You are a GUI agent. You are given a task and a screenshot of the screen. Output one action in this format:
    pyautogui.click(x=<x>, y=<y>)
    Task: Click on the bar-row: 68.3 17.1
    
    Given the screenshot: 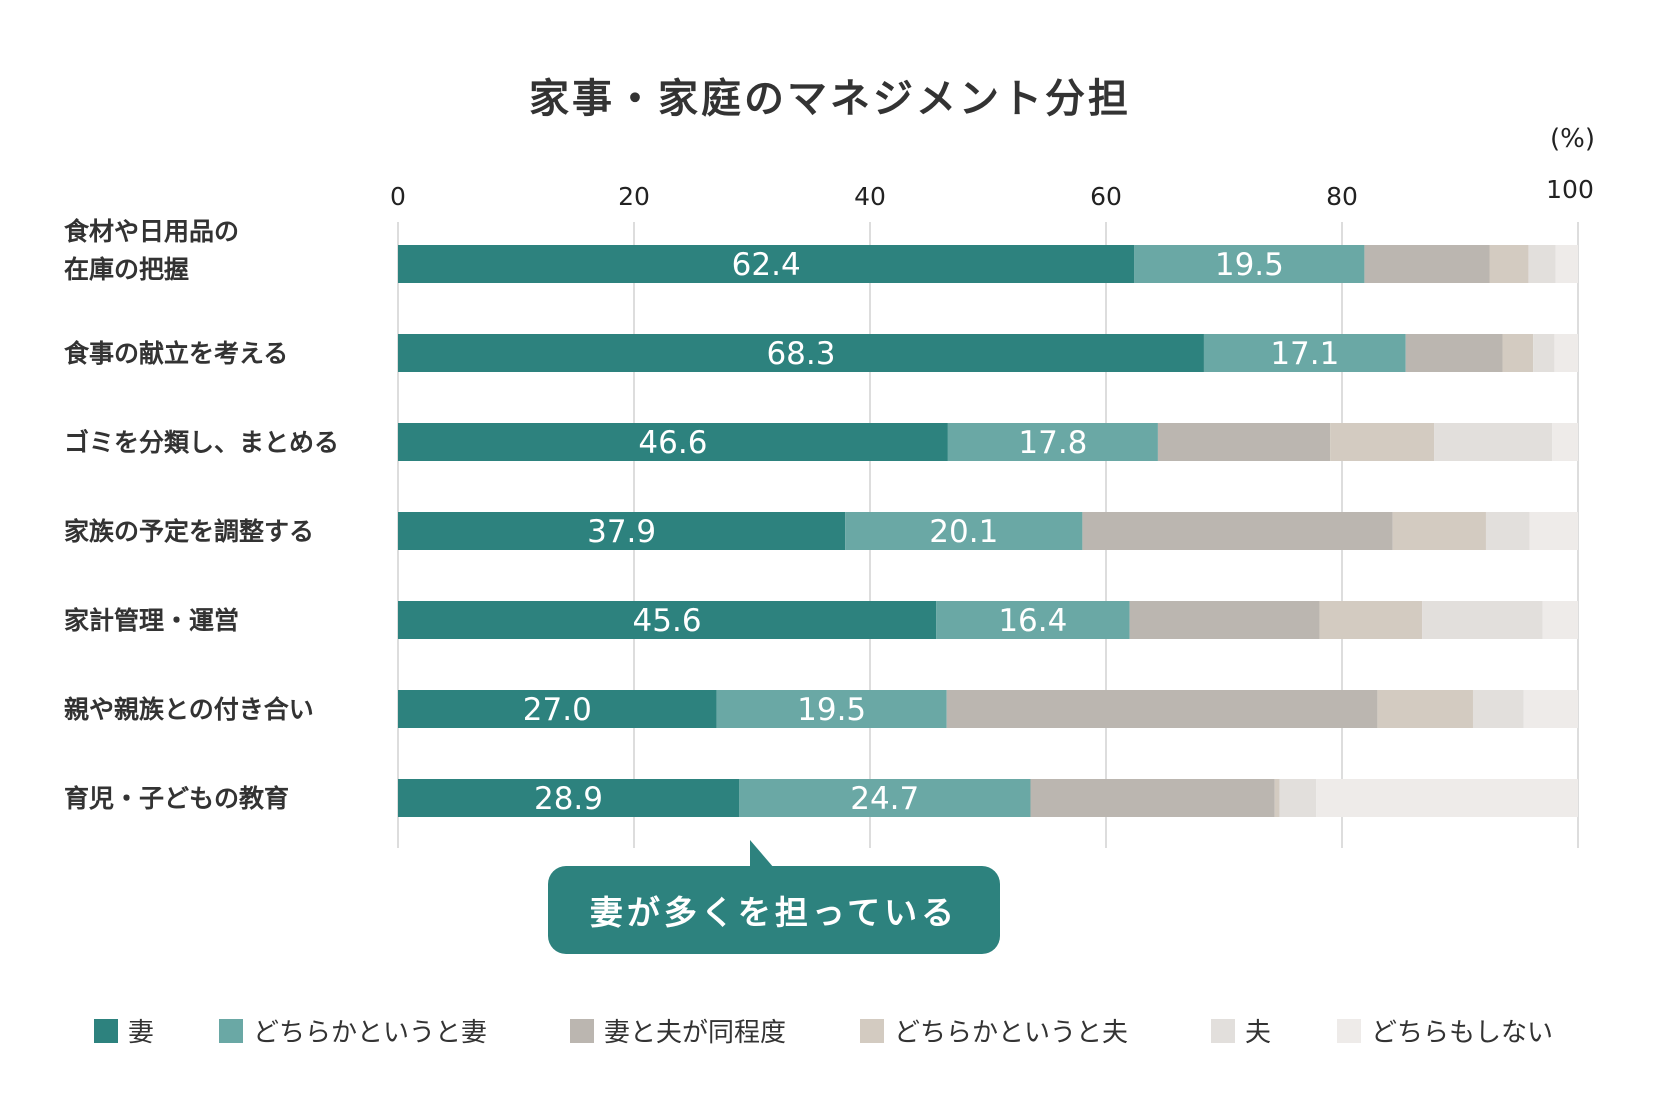 What is the action you would take?
    pyautogui.click(x=988, y=353)
    